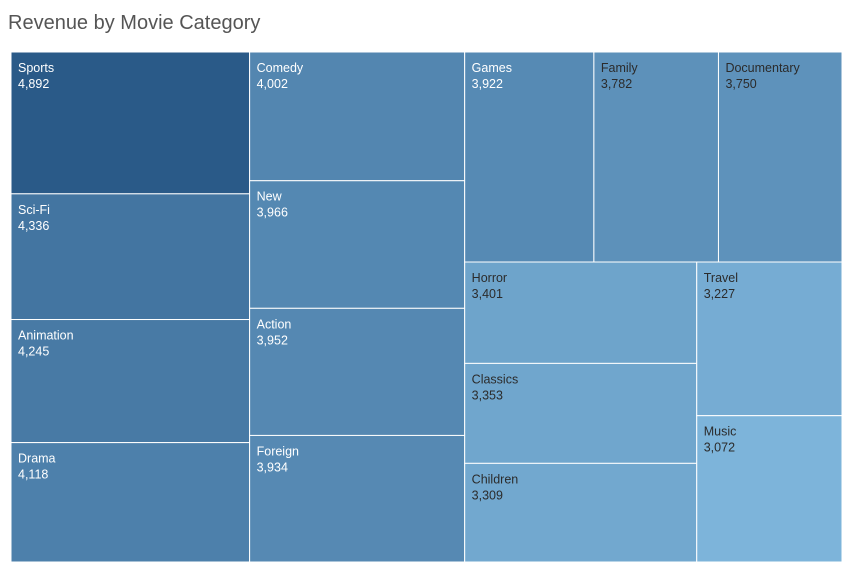  What do you see at coordinates (274, 324) in the screenshot?
I see `category-name-label: Action` at bounding box center [274, 324].